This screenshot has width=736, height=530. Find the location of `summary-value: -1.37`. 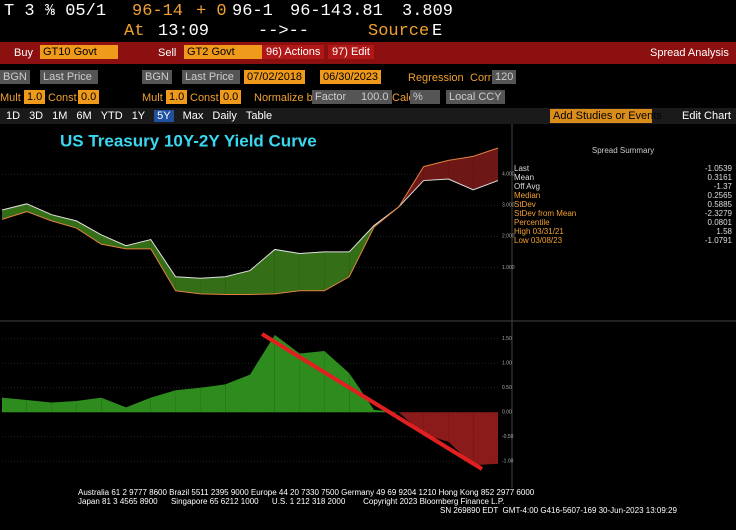

summary-value: -1.37 is located at coordinates (722, 186).